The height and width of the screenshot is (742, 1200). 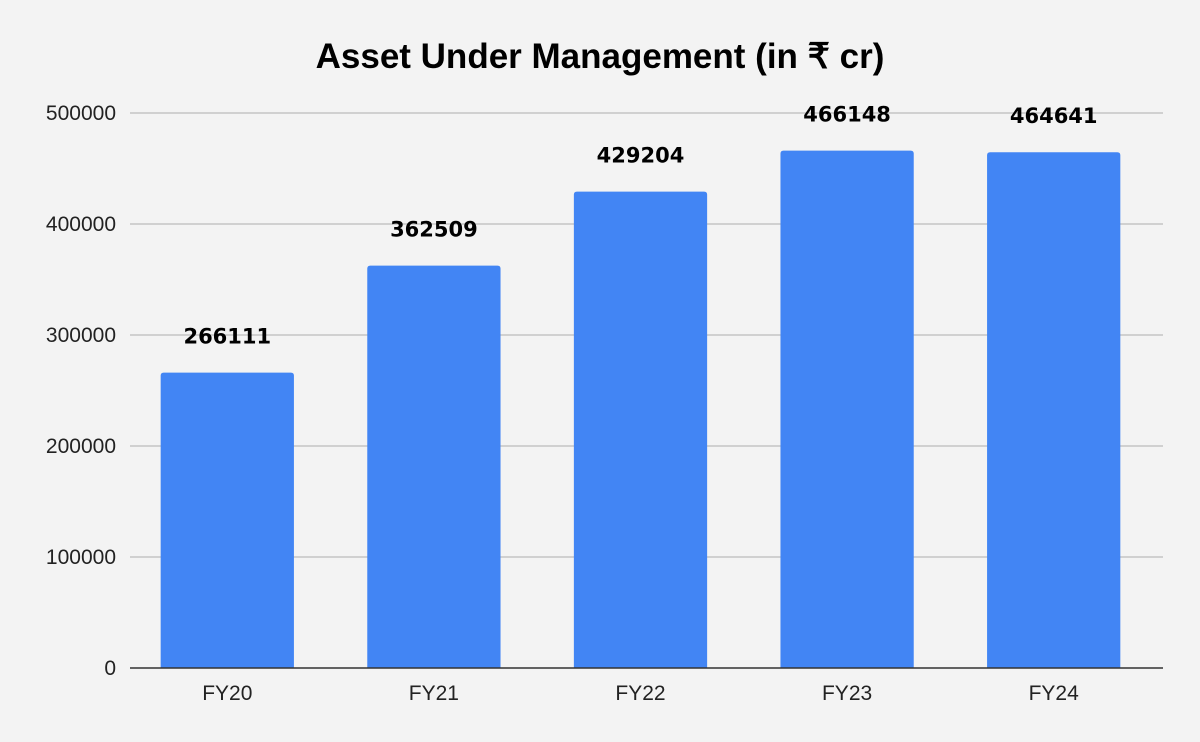 What do you see at coordinates (434, 693) in the screenshot?
I see `x-tick-label-fy21: FY21` at bounding box center [434, 693].